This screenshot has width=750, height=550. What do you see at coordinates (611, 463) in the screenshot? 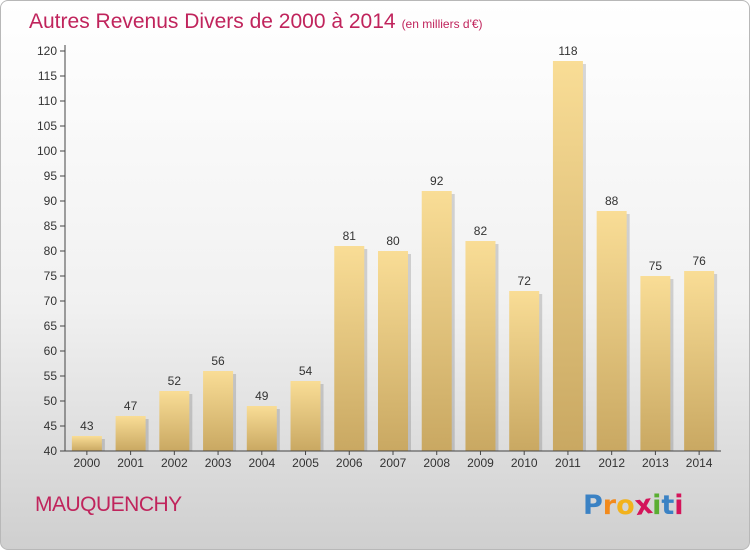
I see `x-tick-label: 2012` at bounding box center [611, 463].